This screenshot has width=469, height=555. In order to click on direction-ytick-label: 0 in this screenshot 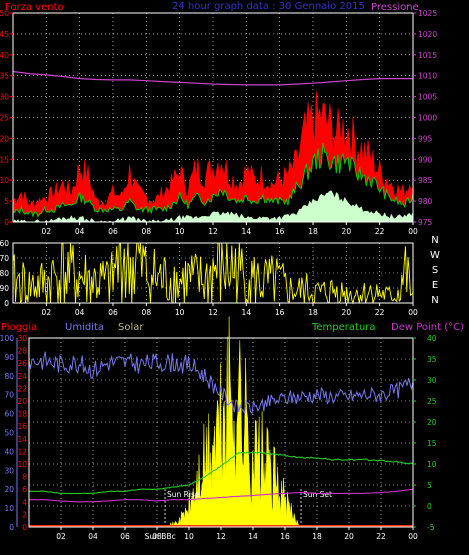, I will do `click(6, 303)`.